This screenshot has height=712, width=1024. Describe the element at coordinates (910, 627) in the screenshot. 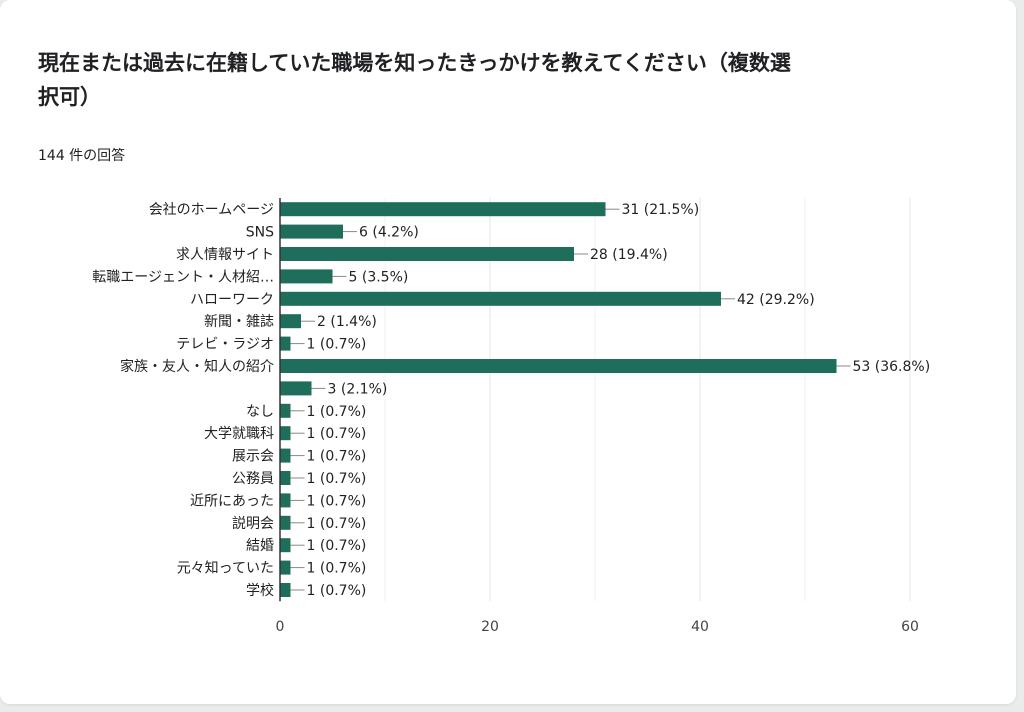

I see `x-tick-label: 60` at that location.